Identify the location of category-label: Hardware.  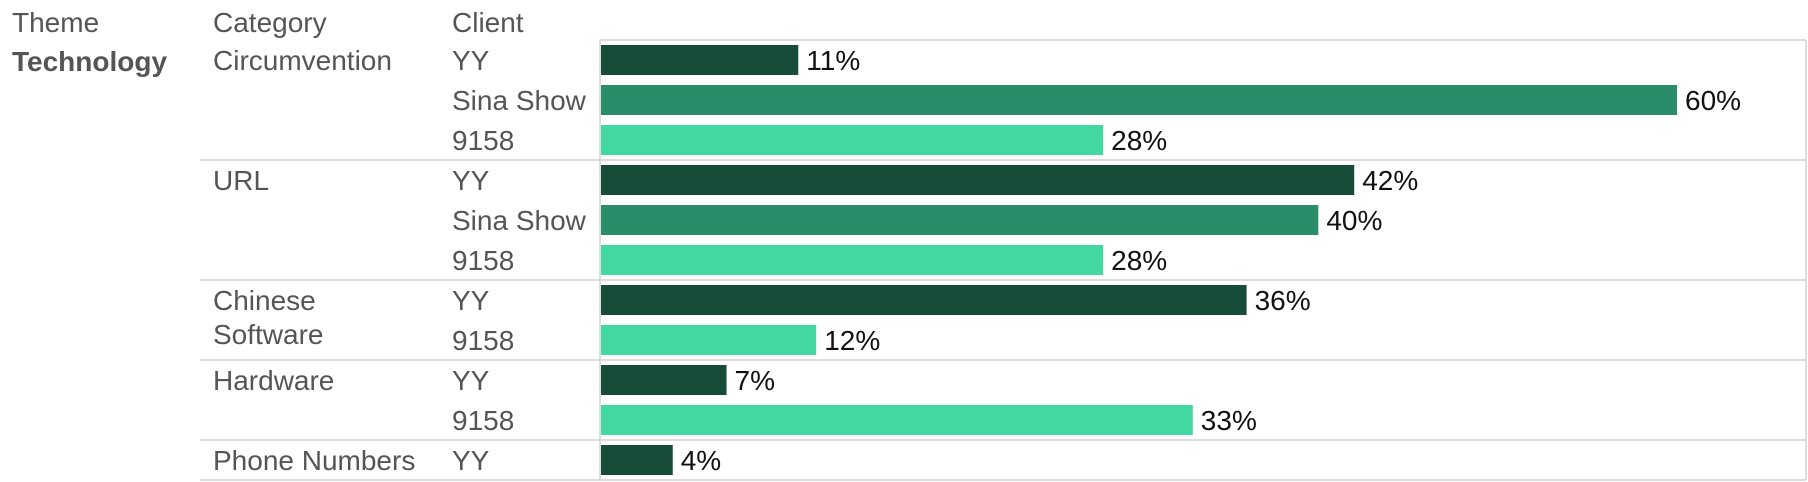
(273, 380).